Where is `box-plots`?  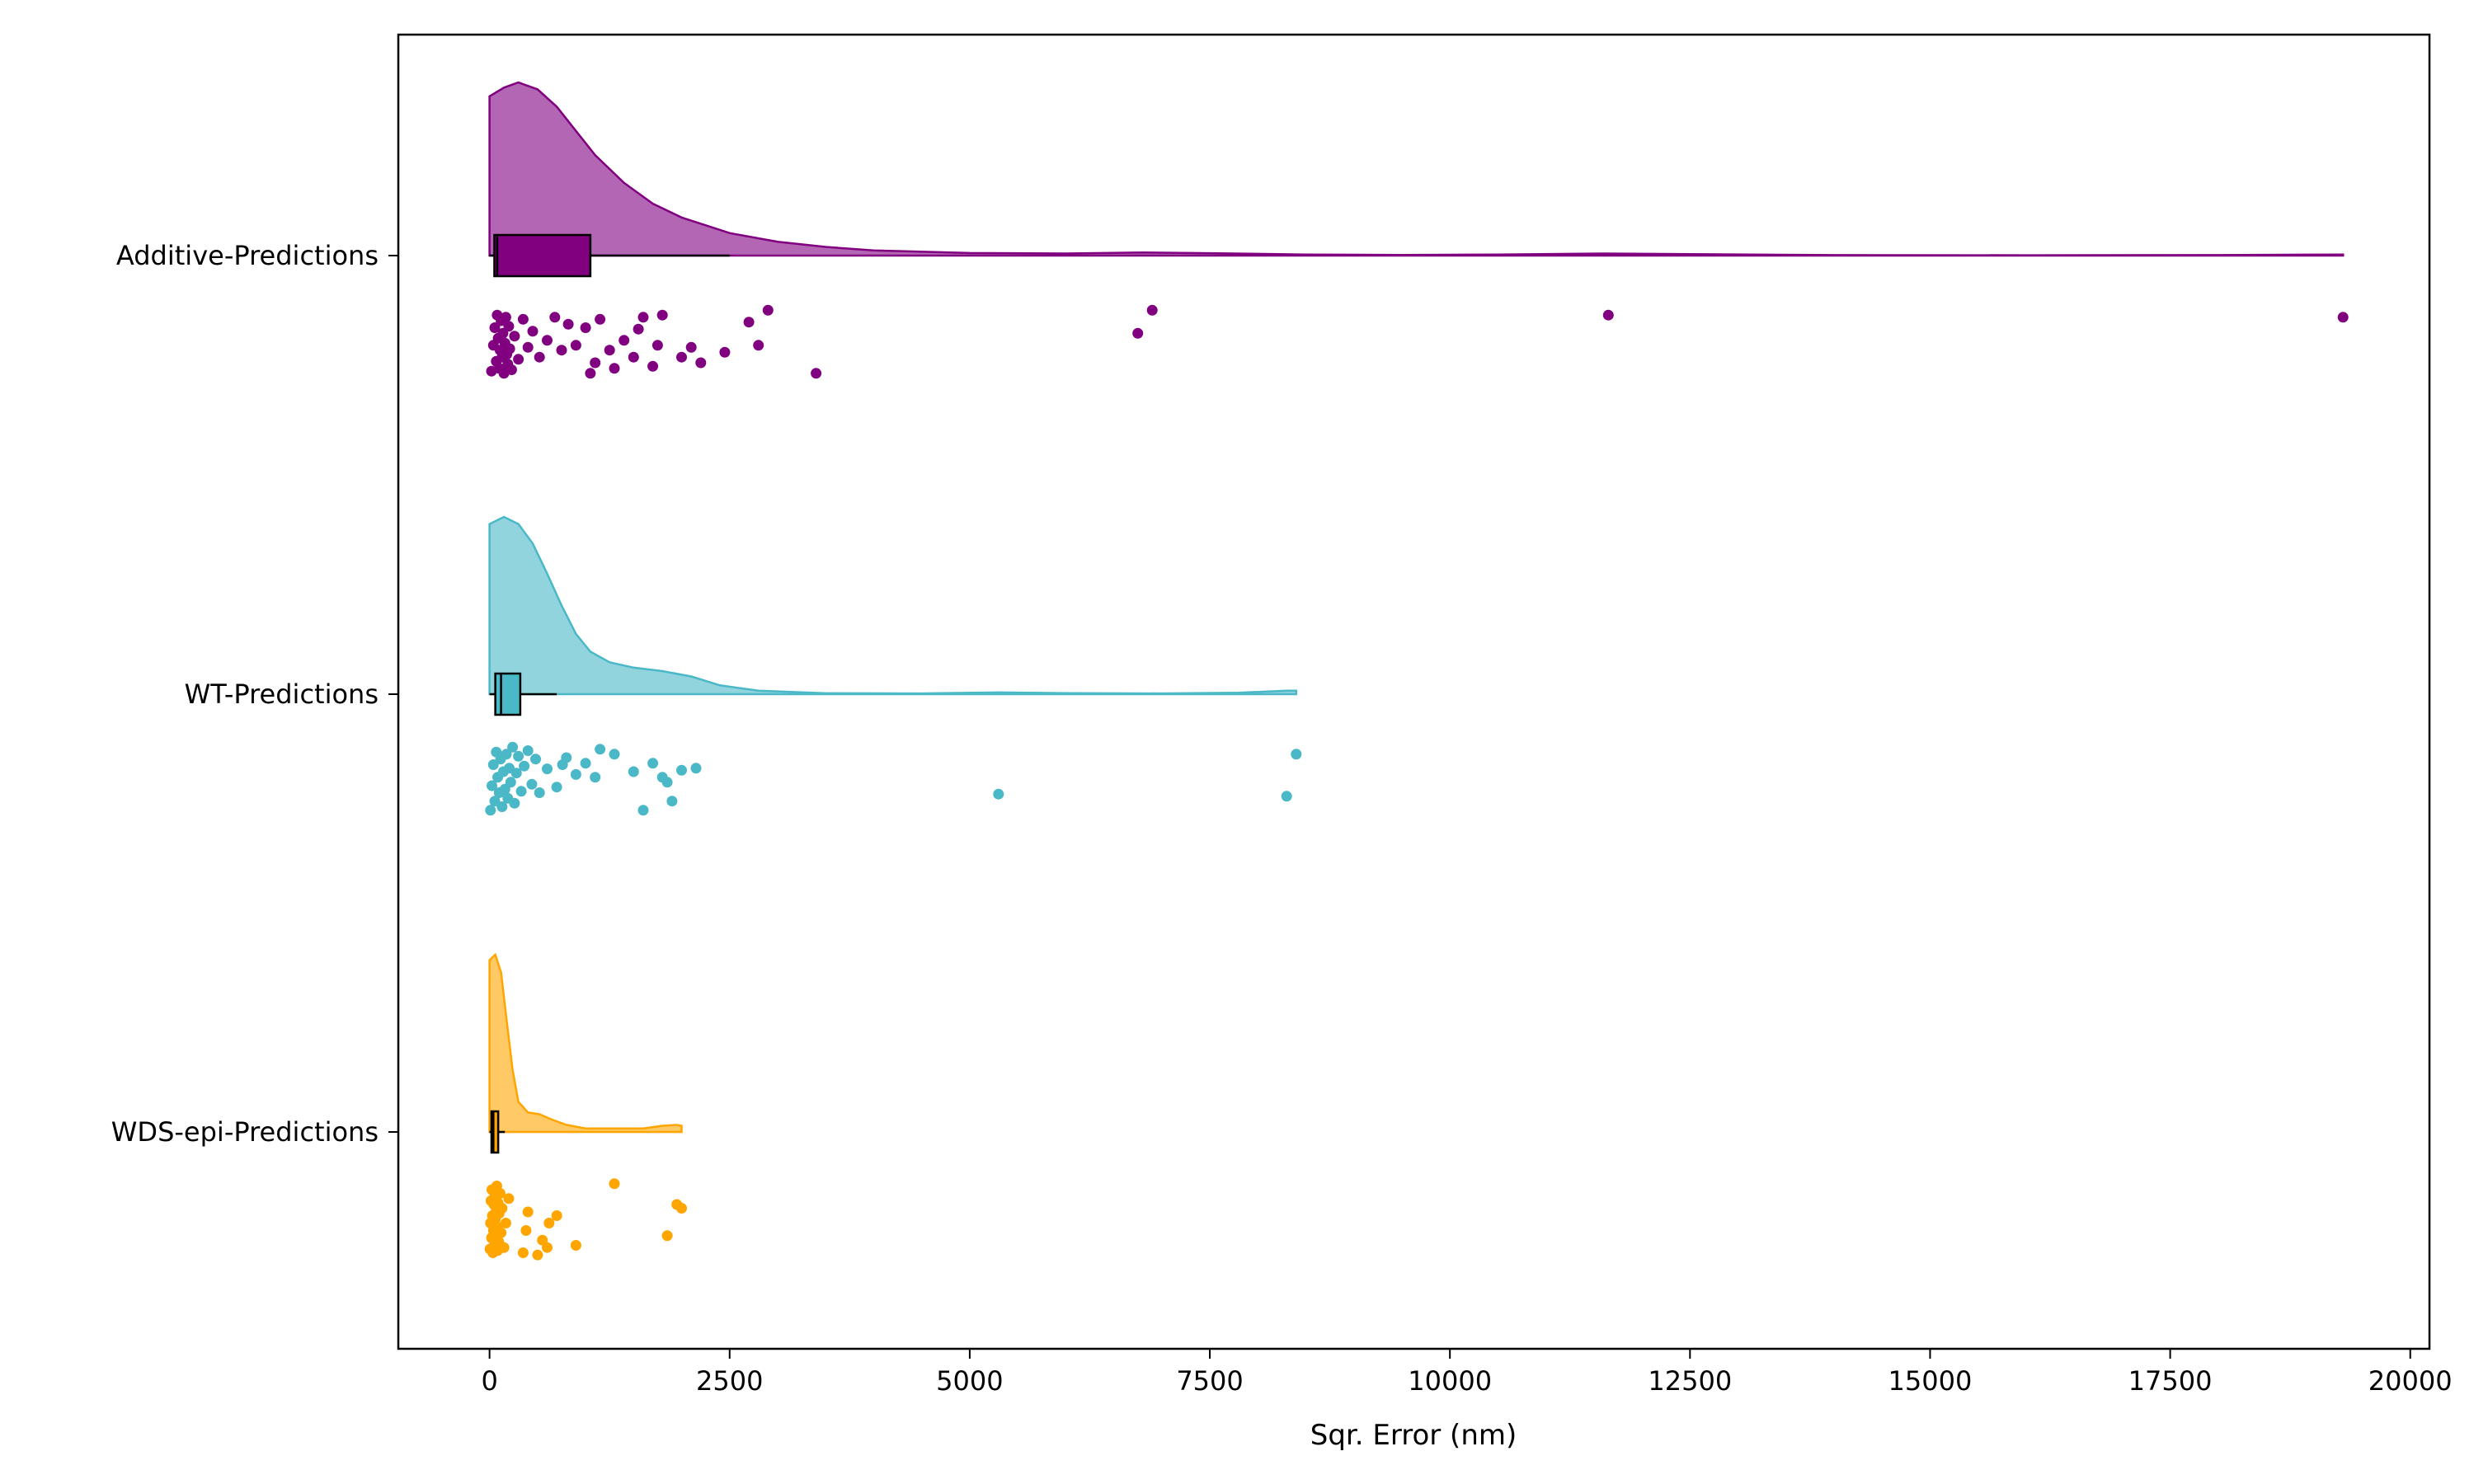
box-plots is located at coordinates (609, 693).